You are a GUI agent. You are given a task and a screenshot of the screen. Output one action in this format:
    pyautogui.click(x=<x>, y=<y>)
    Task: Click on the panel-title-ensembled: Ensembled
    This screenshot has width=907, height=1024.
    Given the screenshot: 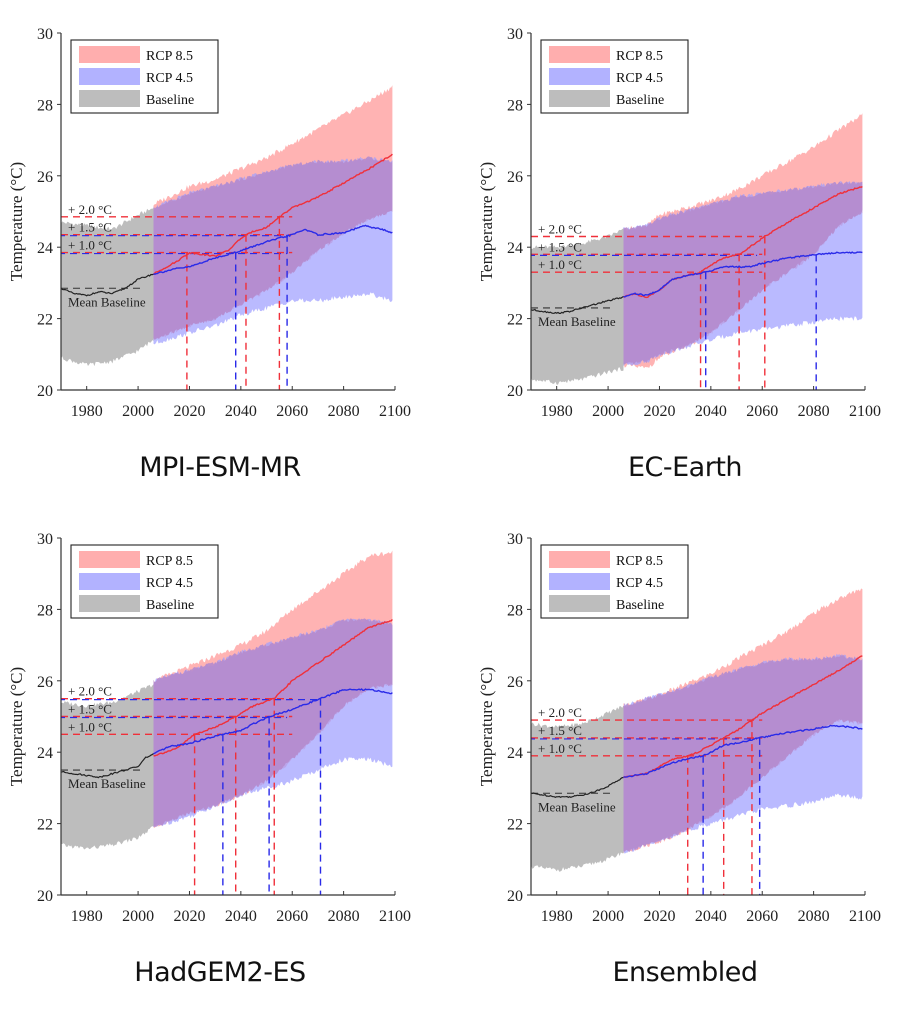 What is the action you would take?
    pyautogui.click(x=685, y=972)
    